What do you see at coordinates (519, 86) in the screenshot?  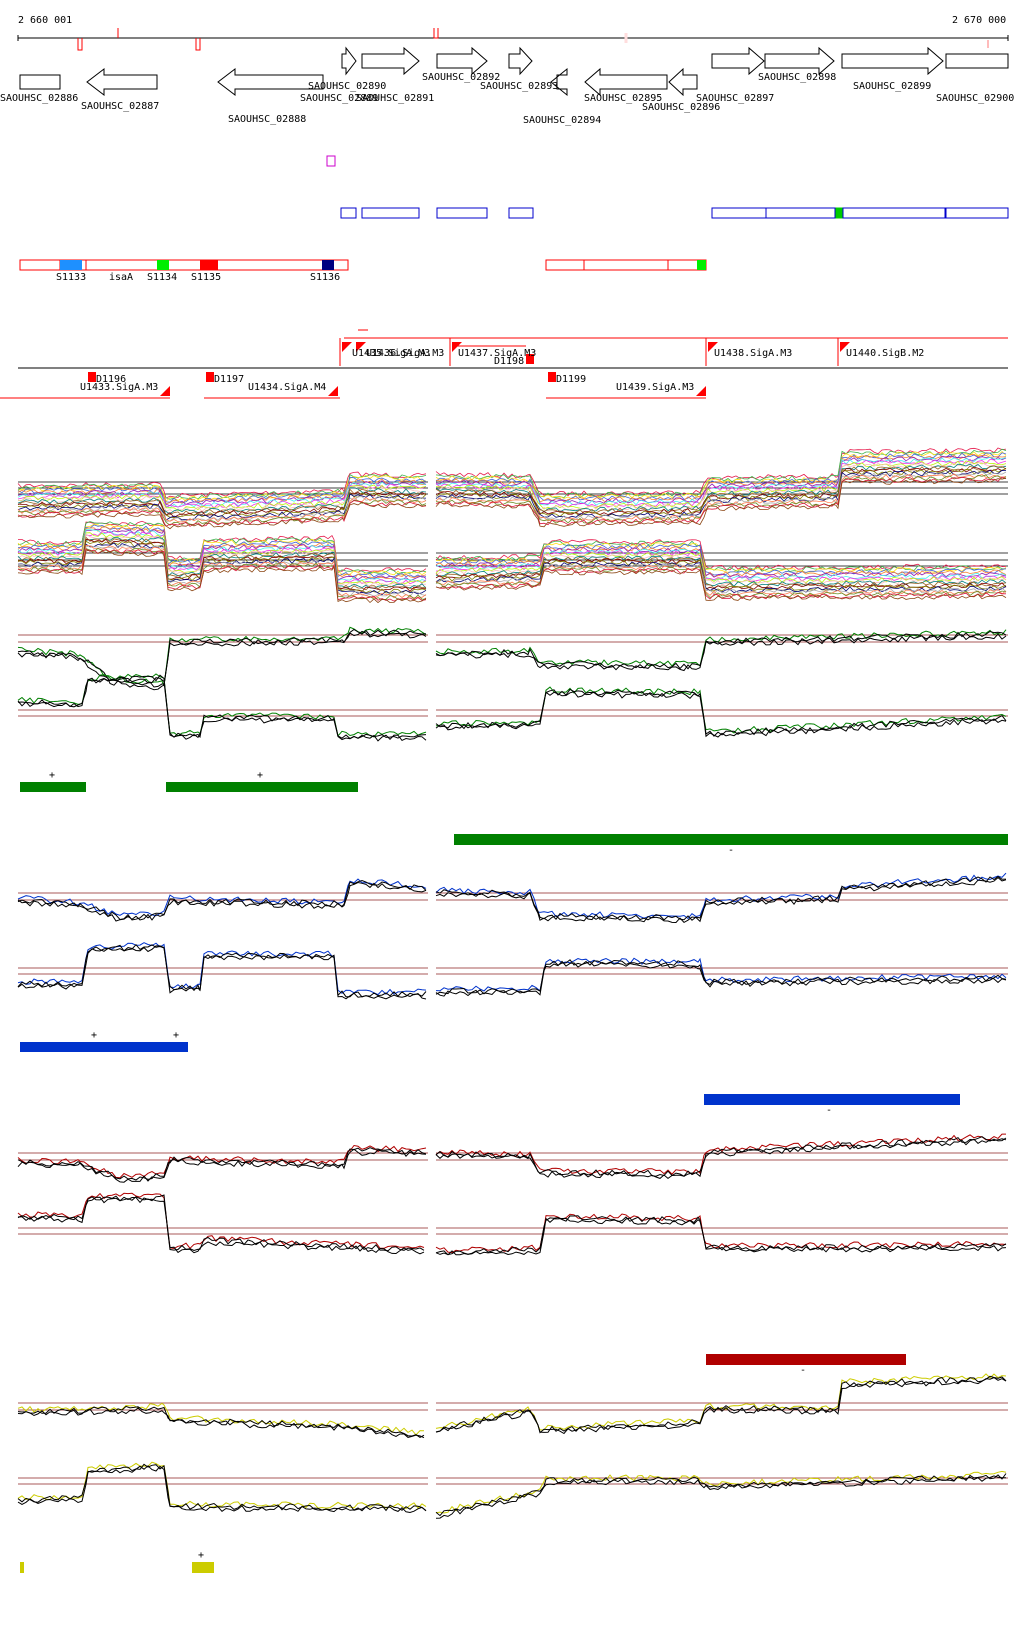 I see `gene-label: SAOUHSC_02893` at bounding box center [519, 86].